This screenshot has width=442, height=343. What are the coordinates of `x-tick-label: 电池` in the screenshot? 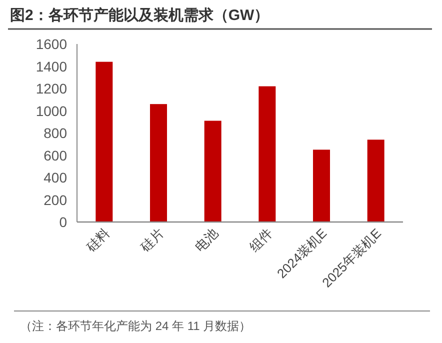 It's located at (206, 240).